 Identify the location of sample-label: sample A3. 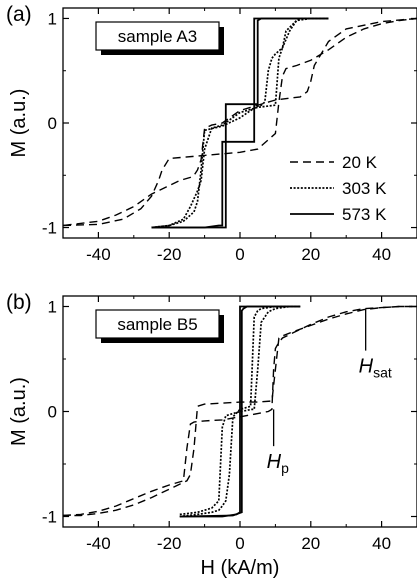
(157, 36).